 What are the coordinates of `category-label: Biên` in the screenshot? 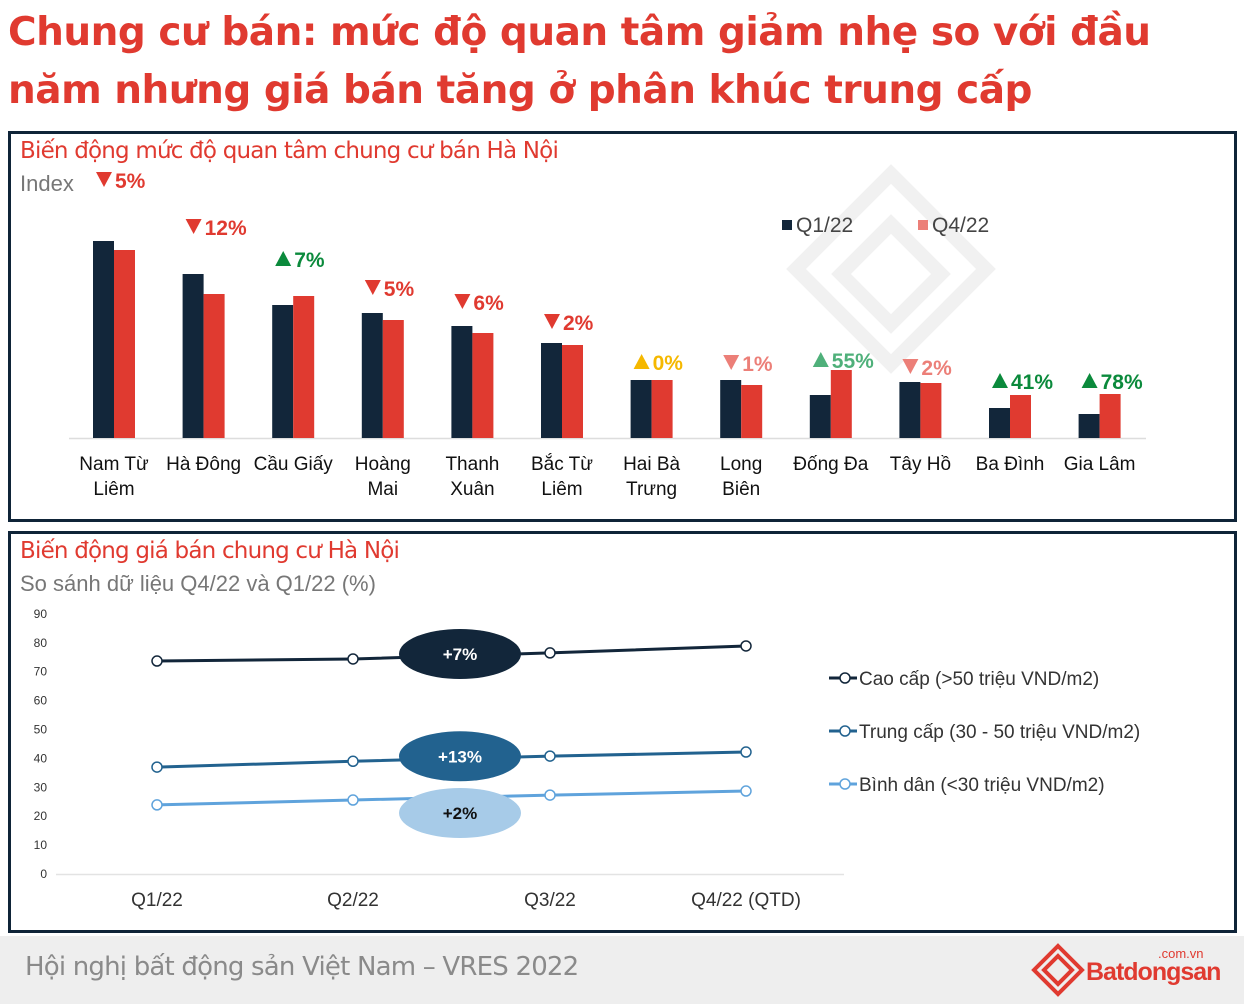 It's located at (741, 489).